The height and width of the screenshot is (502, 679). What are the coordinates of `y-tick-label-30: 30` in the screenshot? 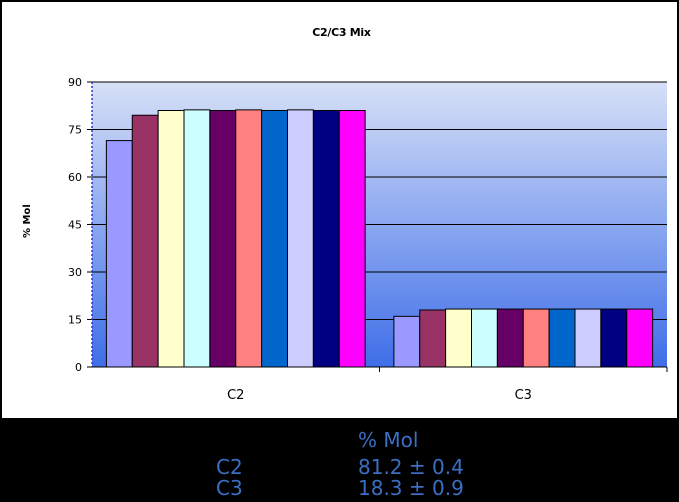 It's located at (75, 272).